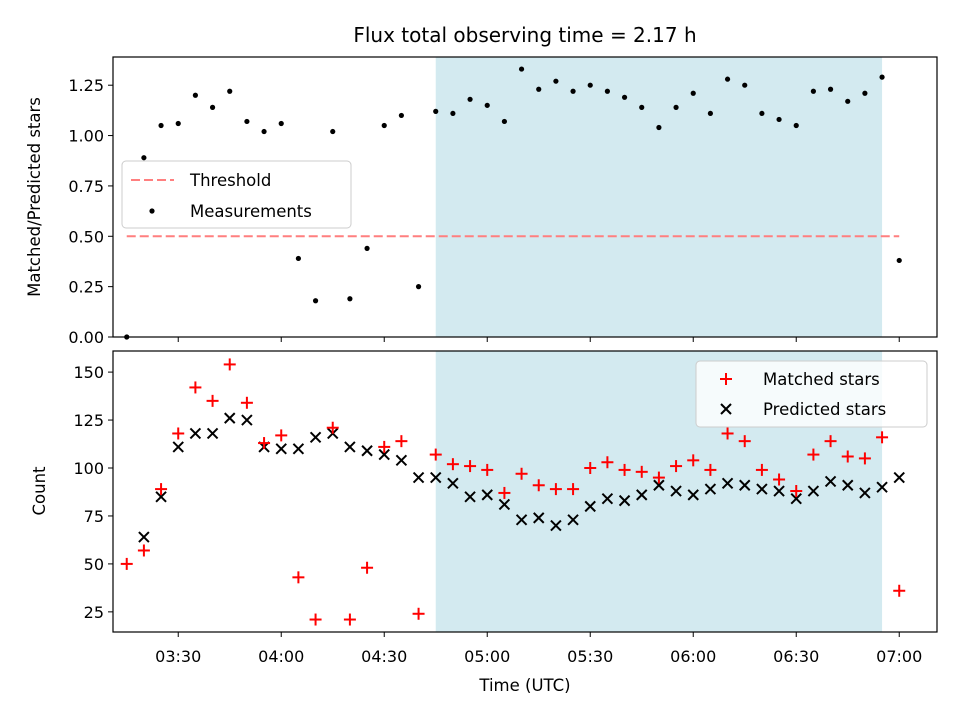 The image size is (960, 720). Describe the element at coordinates (524, 35) in the screenshot. I see `top-chart-title: Flux total observing time = 2.17 h` at that location.